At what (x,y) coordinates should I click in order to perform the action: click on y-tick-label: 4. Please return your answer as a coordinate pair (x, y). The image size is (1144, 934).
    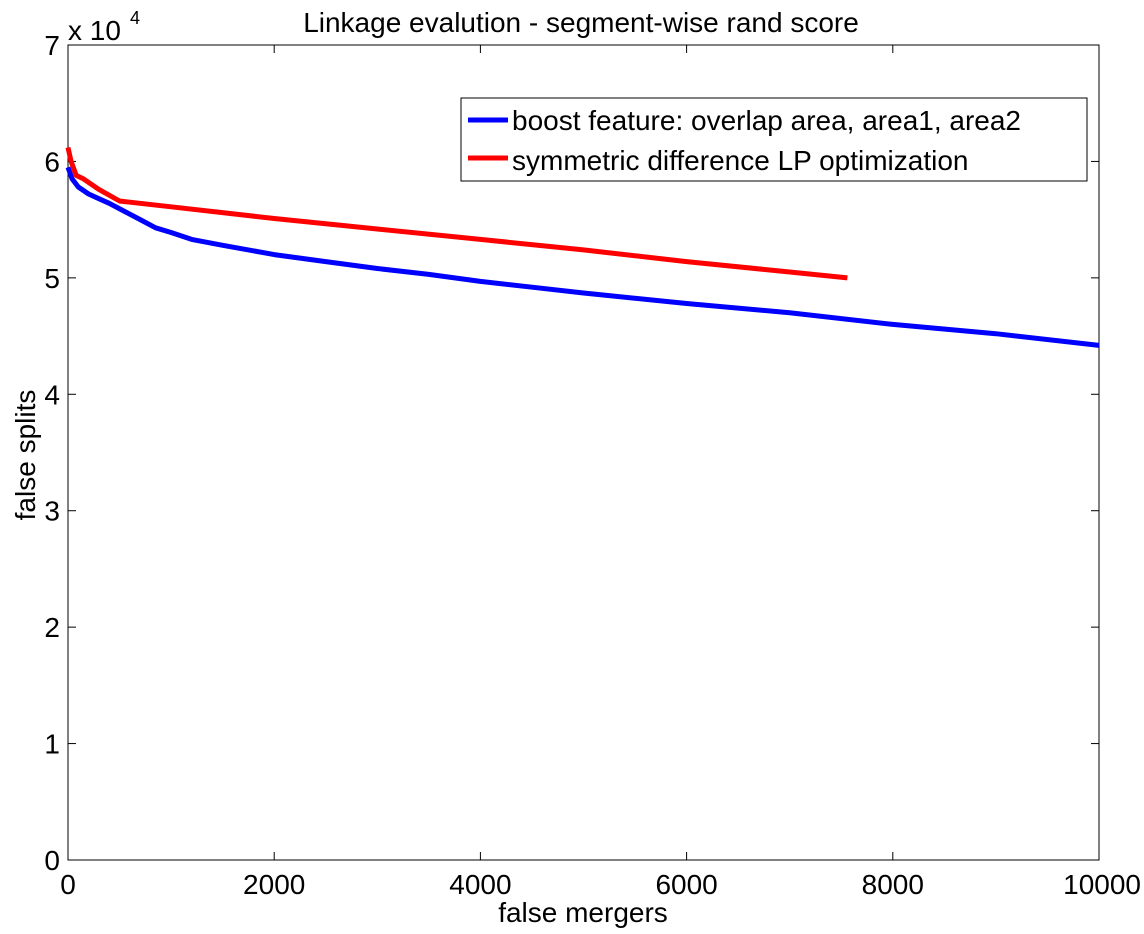
    Looking at the image, I should click on (52, 394).